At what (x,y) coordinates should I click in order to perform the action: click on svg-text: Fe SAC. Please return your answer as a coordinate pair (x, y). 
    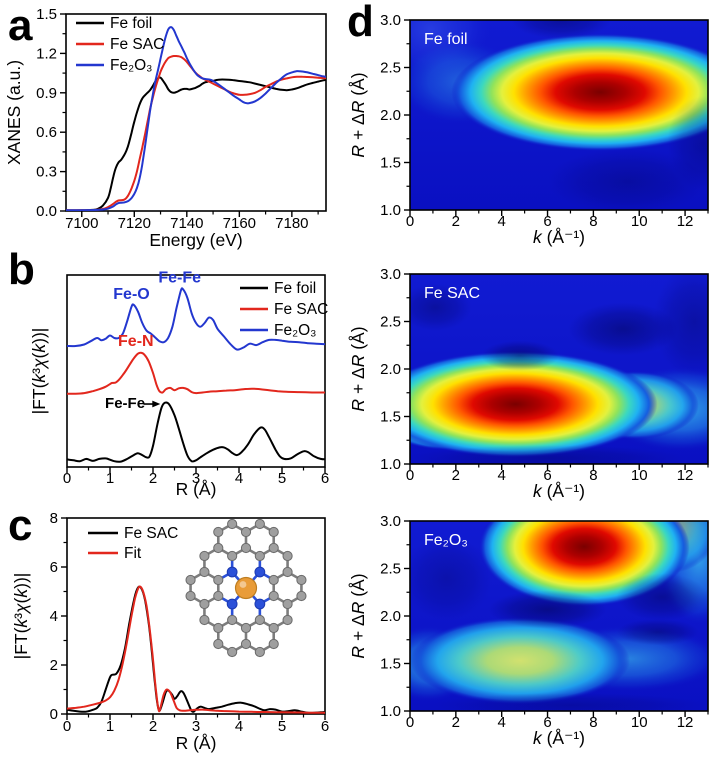
    Looking at the image, I should click on (452, 293).